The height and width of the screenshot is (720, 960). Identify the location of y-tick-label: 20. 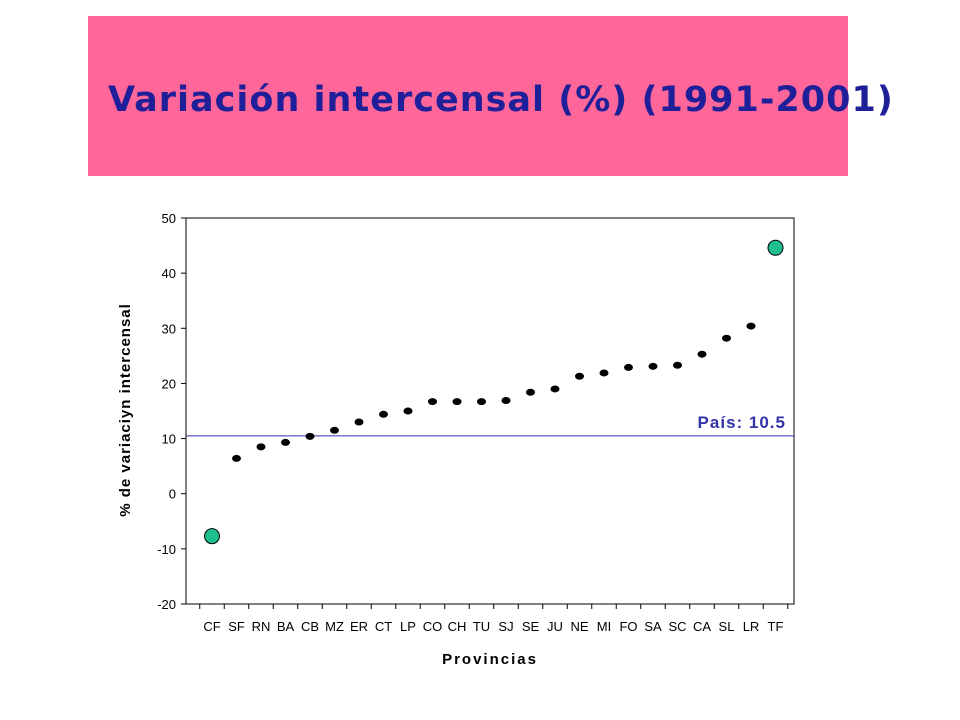
(169, 383).